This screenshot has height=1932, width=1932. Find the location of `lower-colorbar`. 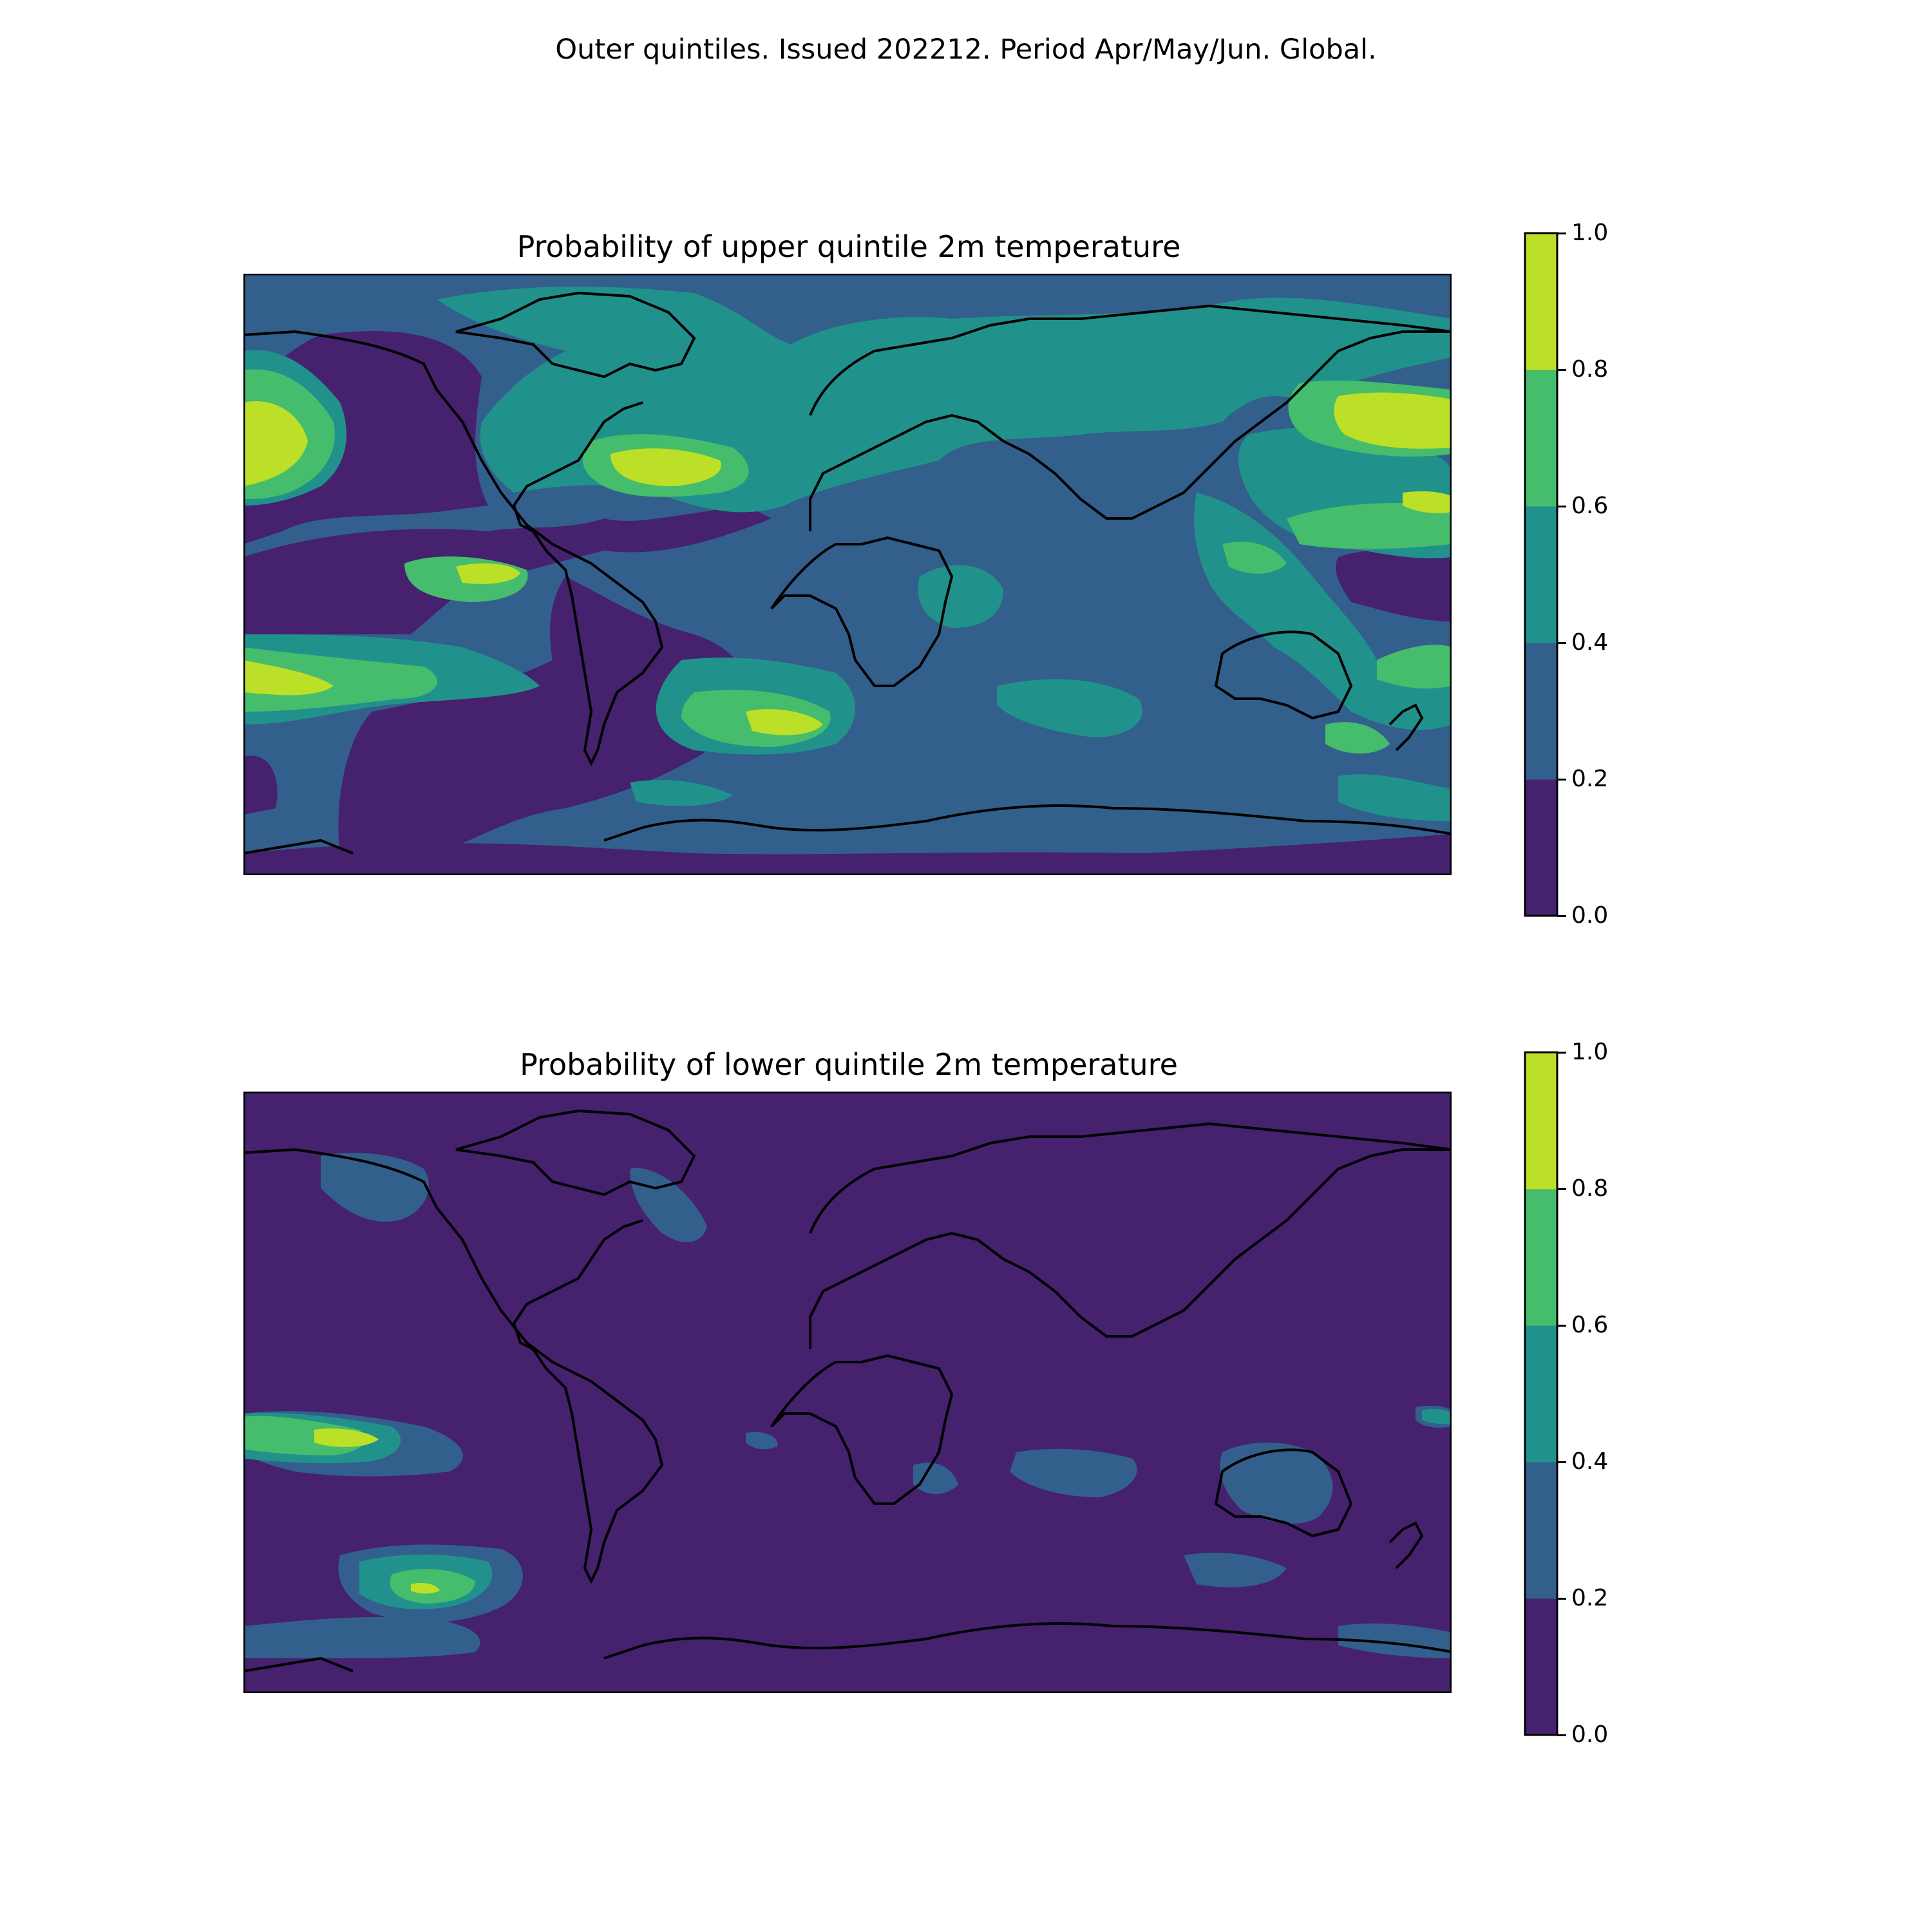

lower-colorbar is located at coordinates (1541, 1393).